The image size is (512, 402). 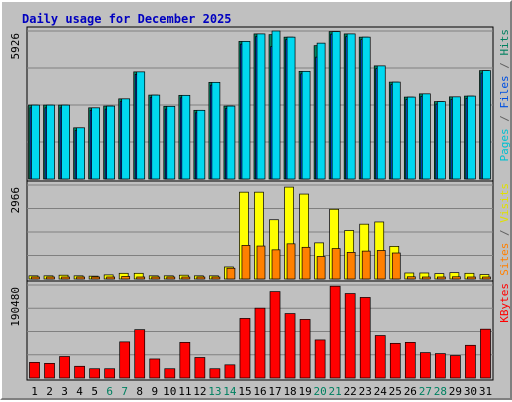 What do you see at coordinates (350, 391) in the screenshot?
I see `x-tick-label: 22` at bounding box center [350, 391].